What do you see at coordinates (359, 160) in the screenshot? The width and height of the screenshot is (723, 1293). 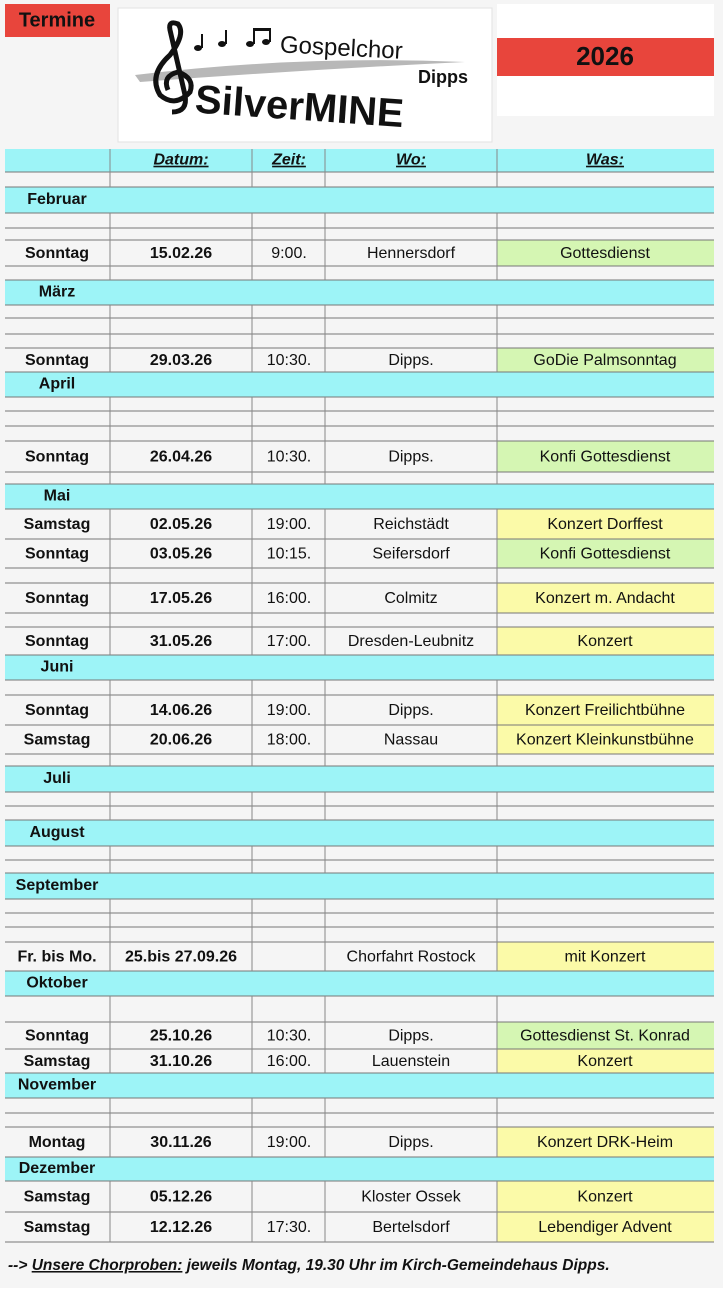 I see `header-row` at bounding box center [359, 160].